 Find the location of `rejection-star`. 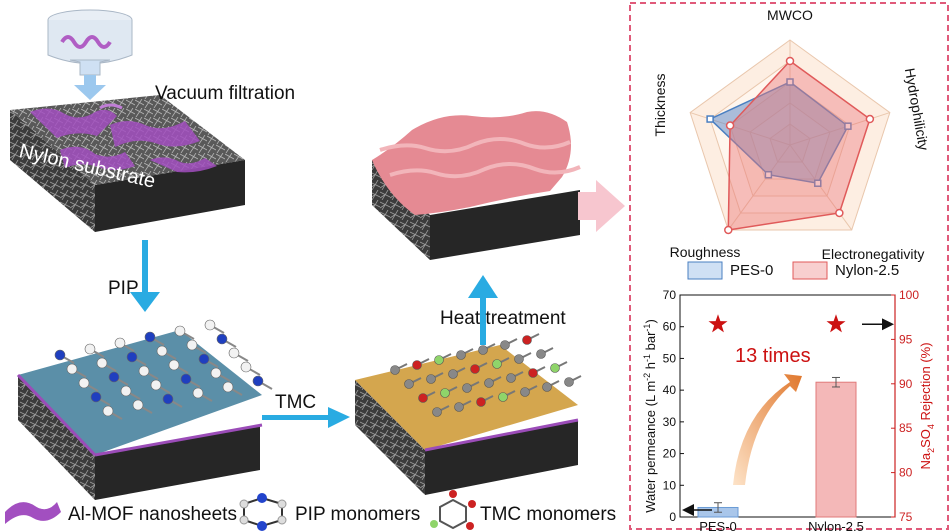

rejection-star is located at coordinates (718, 323).